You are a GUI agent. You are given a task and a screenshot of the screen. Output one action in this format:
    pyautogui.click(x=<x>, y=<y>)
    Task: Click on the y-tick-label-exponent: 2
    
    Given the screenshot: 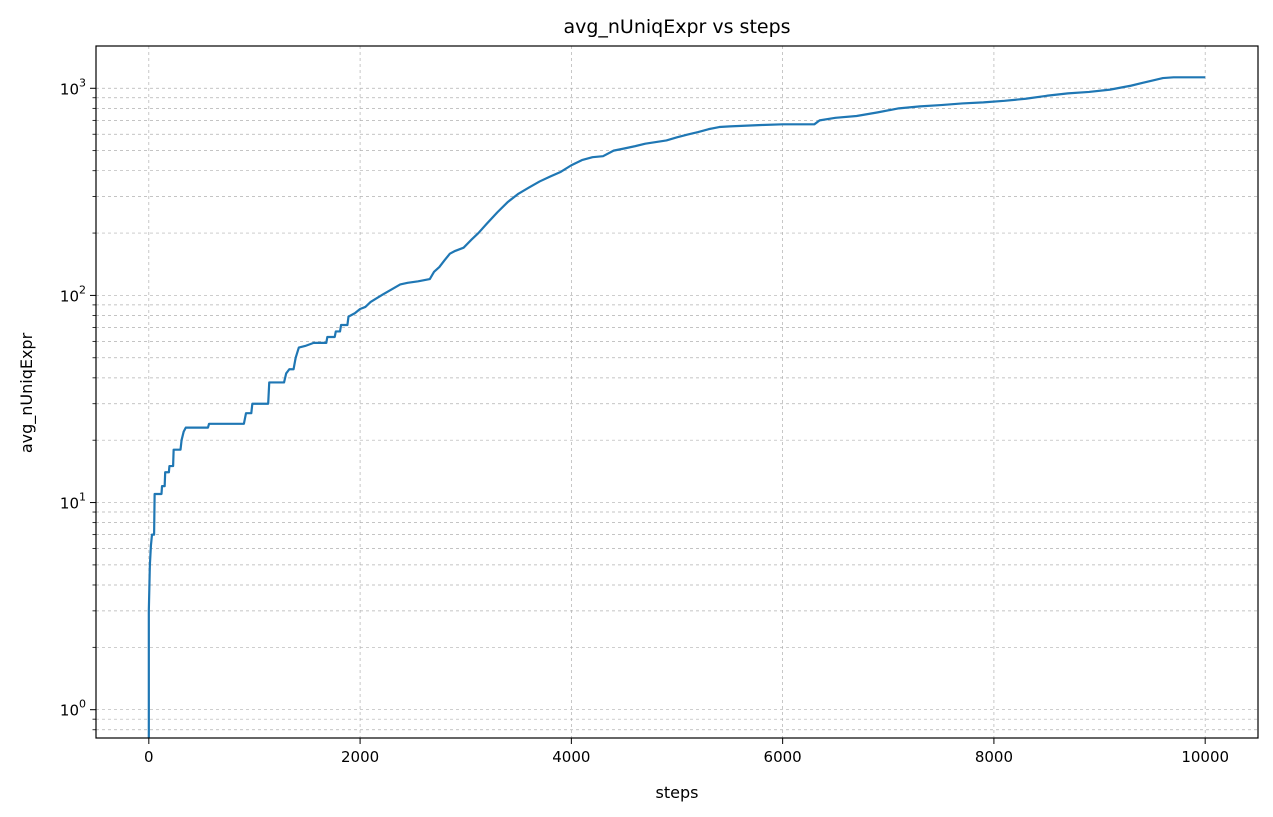 What is the action you would take?
    pyautogui.click(x=82, y=289)
    